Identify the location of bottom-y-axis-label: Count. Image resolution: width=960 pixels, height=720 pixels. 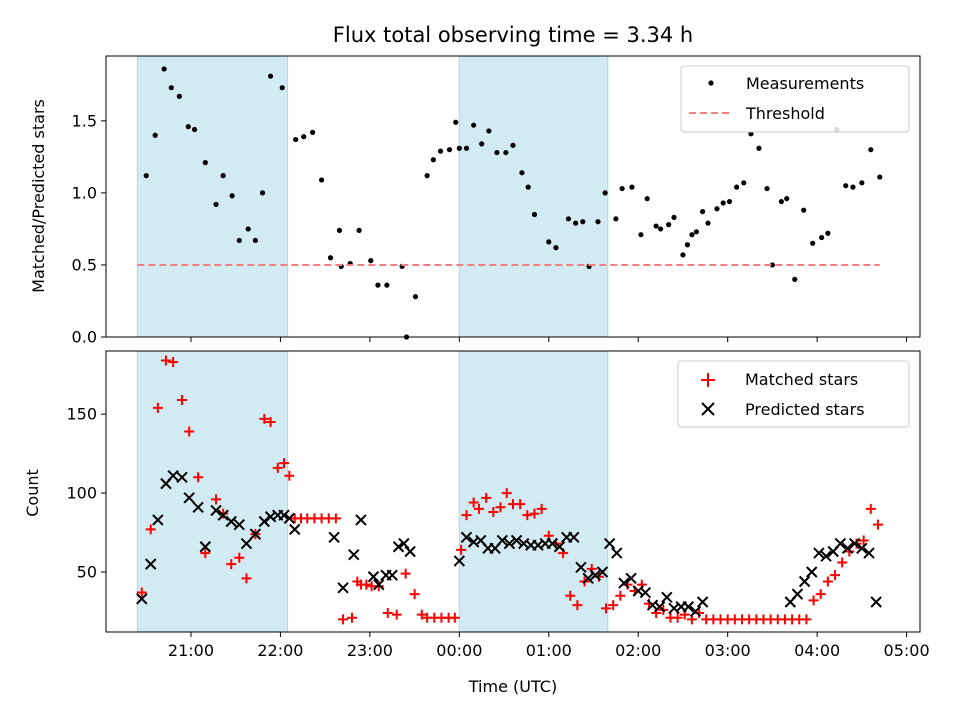
(32, 493).